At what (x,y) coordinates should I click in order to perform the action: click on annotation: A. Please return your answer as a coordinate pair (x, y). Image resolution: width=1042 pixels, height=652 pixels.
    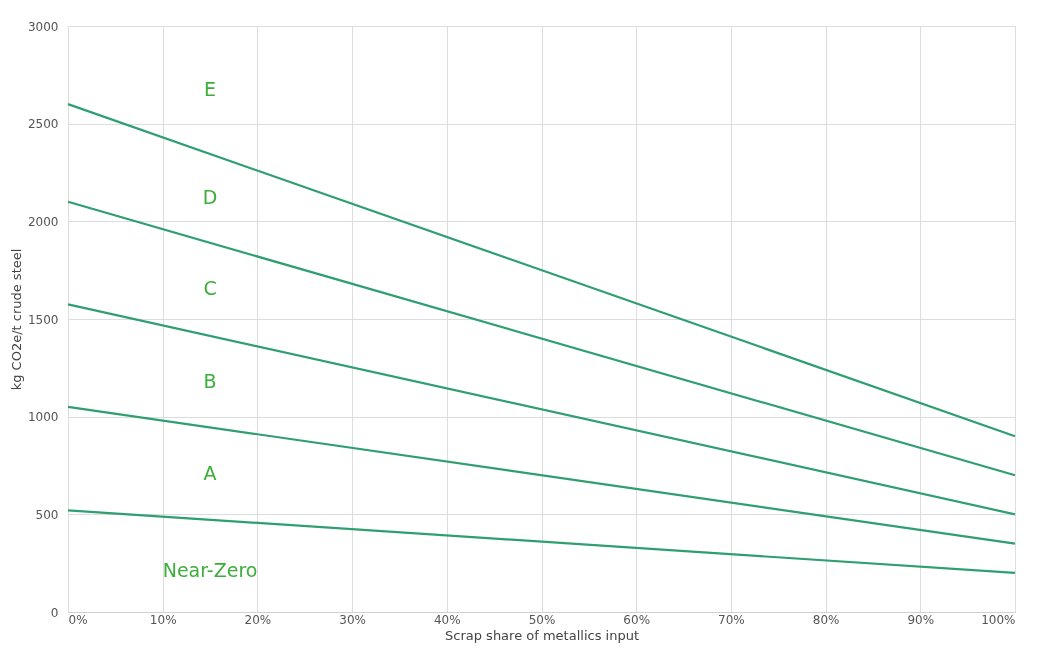
    Looking at the image, I should click on (210, 472).